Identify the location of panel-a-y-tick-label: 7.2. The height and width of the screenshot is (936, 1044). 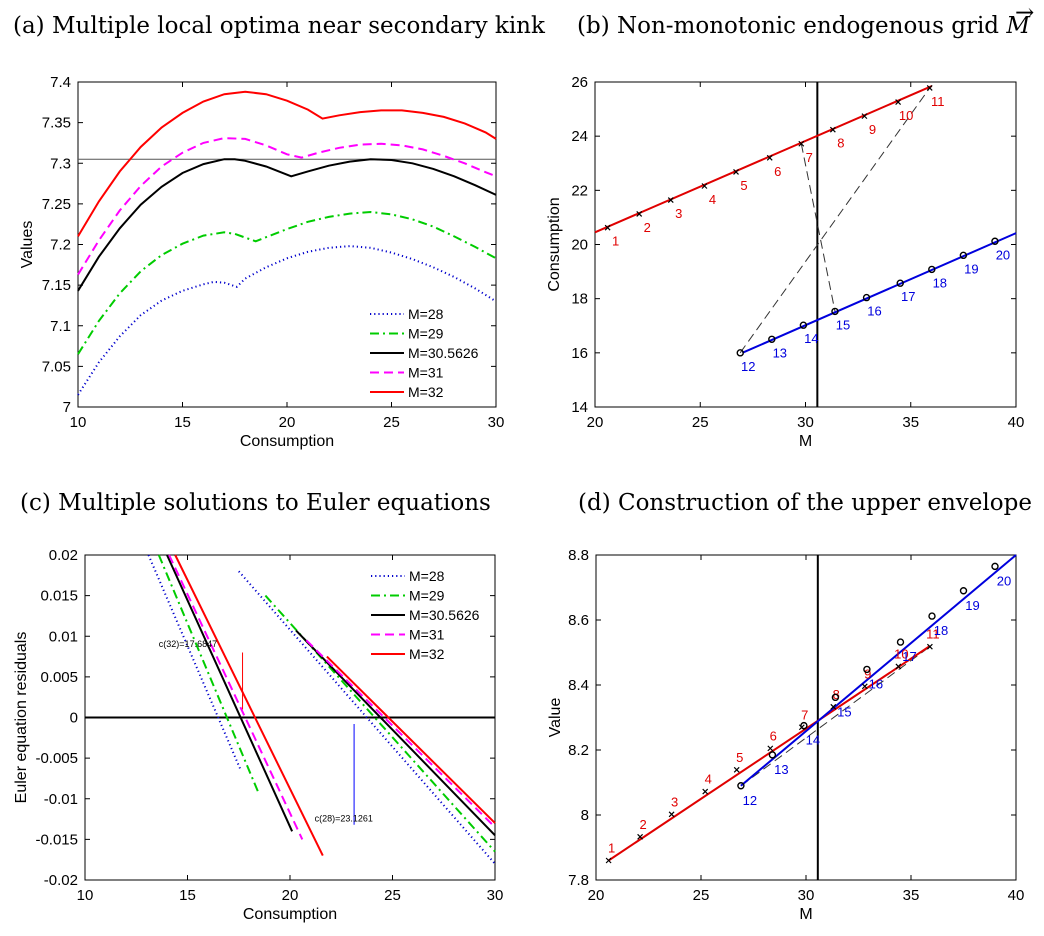
(60, 245).